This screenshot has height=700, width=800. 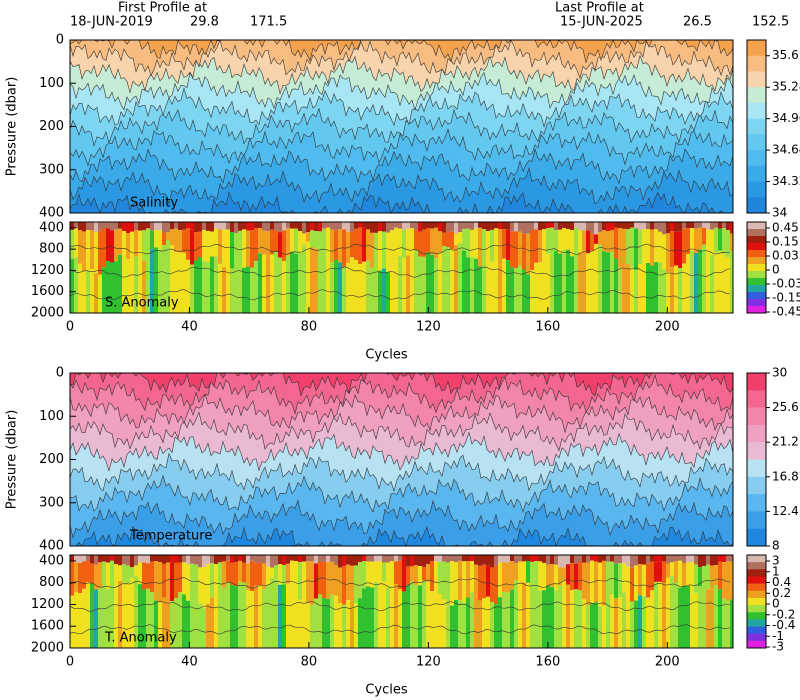 What do you see at coordinates (786, 181) in the screenshot?
I see `colorbar-tick-label: 34.32` at bounding box center [786, 181].